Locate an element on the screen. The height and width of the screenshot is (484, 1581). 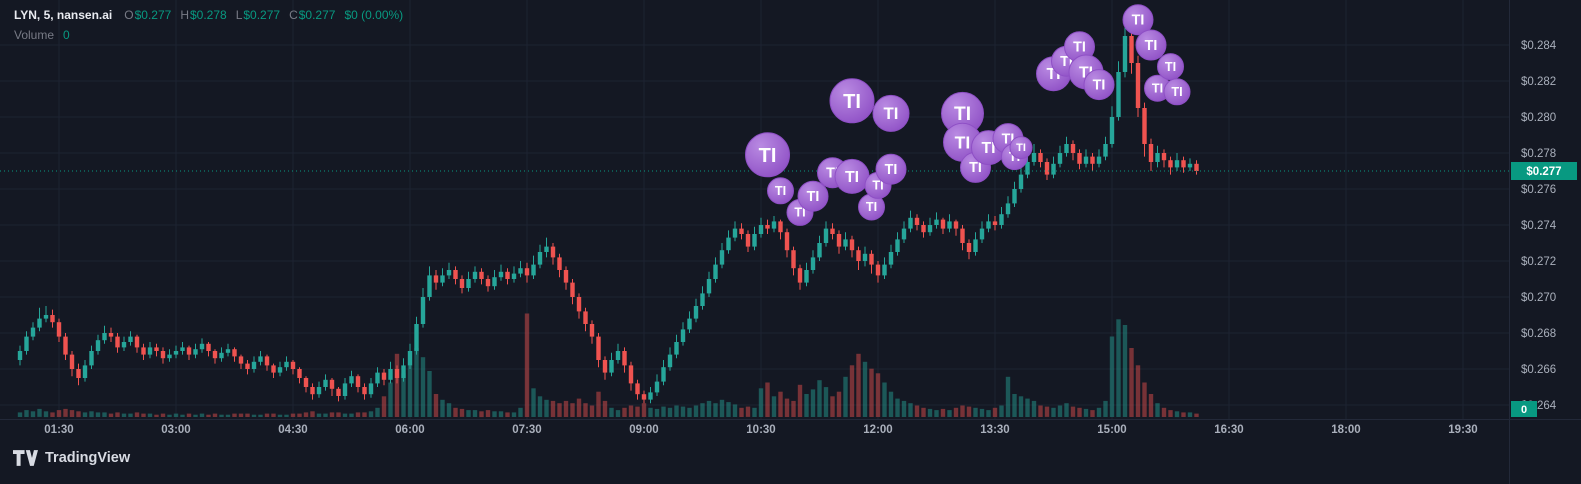
volume-zero-tag: 0 is located at coordinates (1524, 409).